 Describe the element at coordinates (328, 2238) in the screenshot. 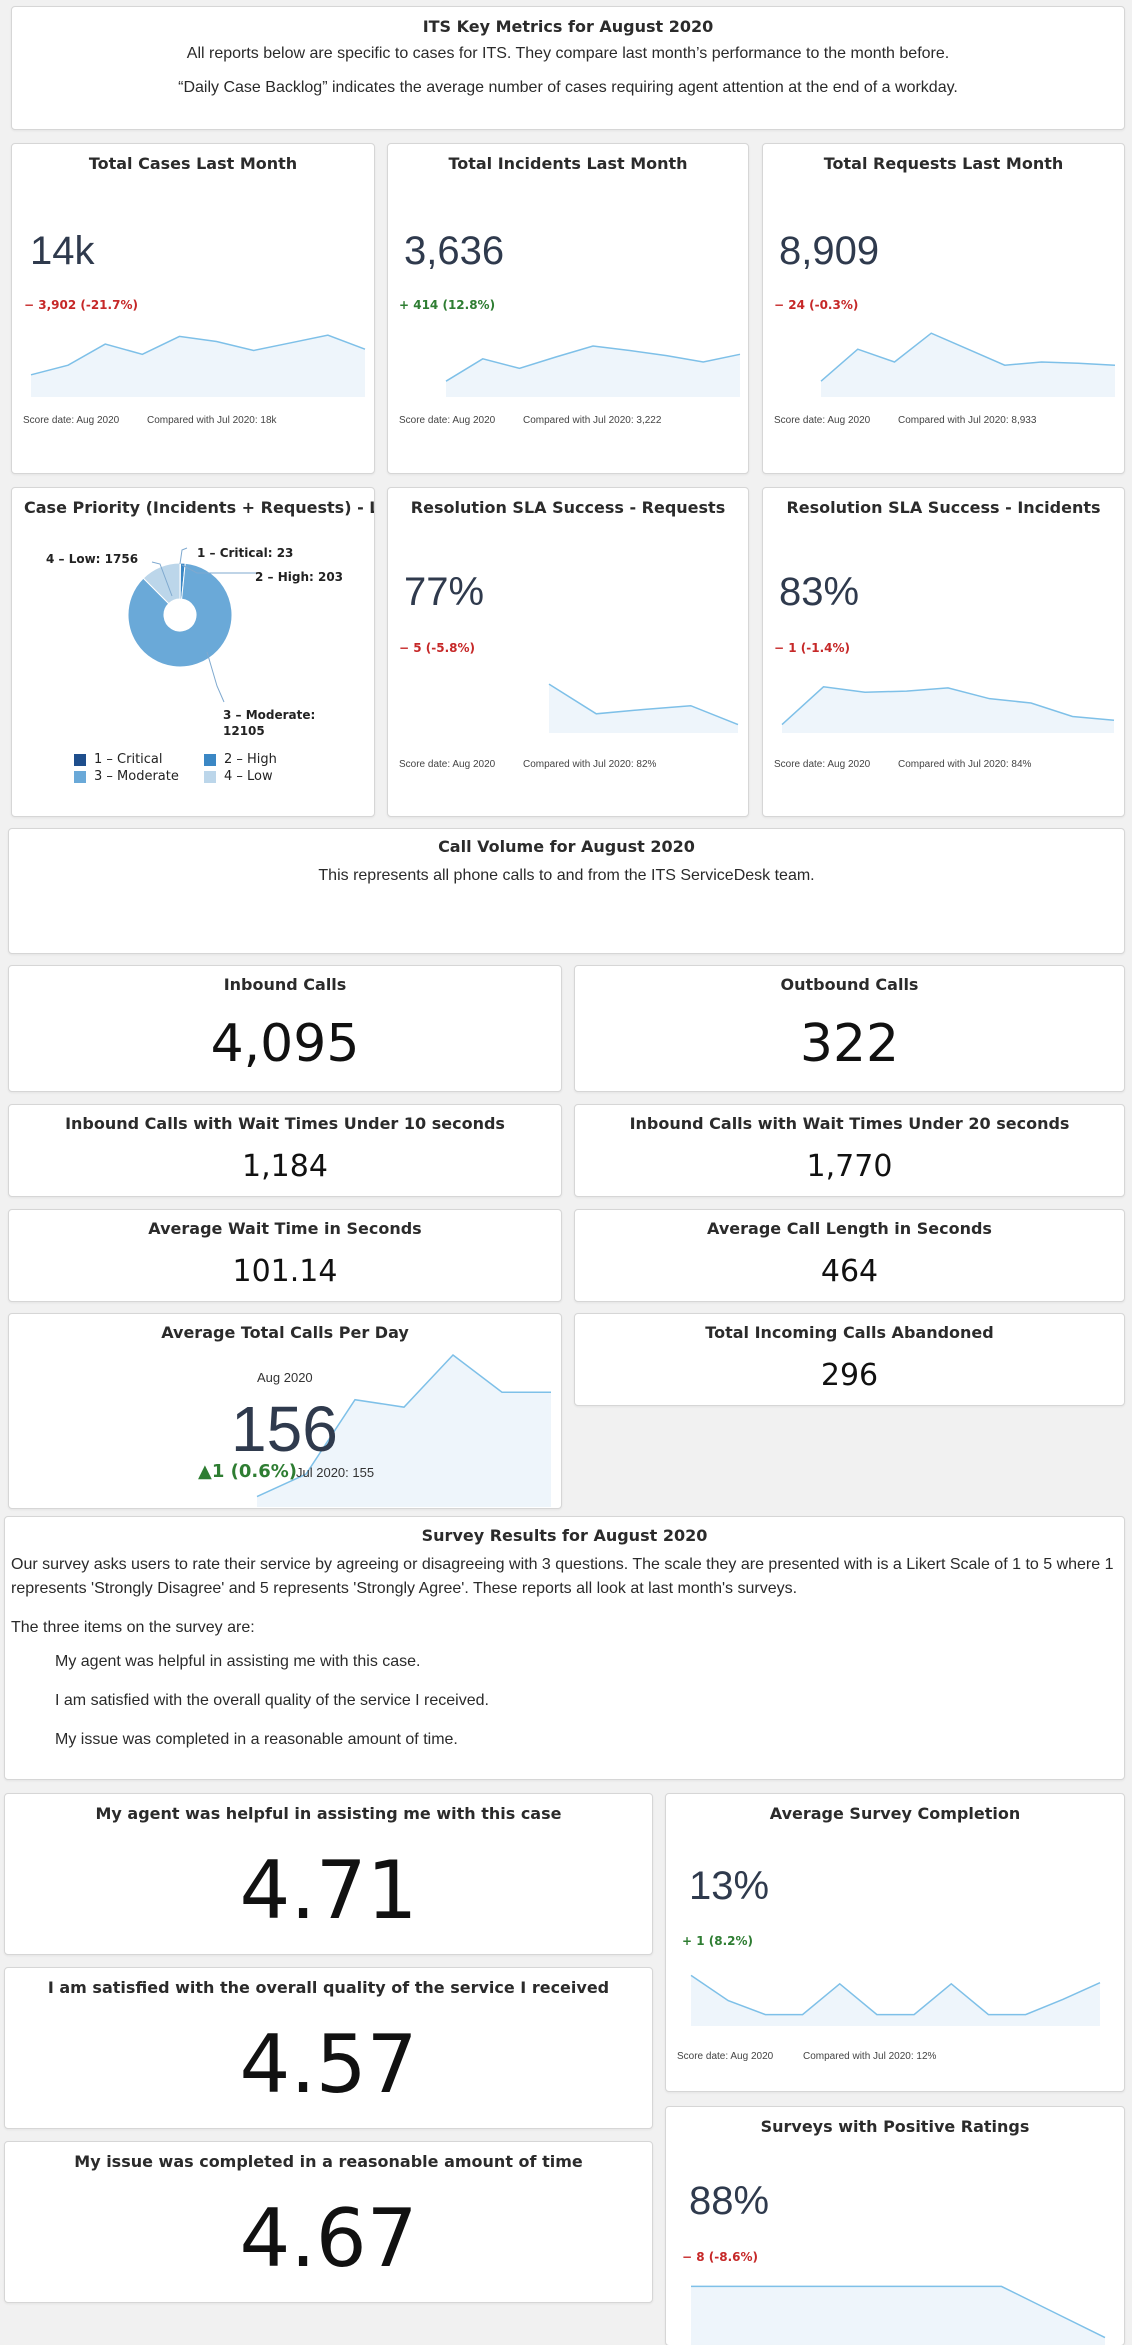

I see `score-value: 4.67` at that location.